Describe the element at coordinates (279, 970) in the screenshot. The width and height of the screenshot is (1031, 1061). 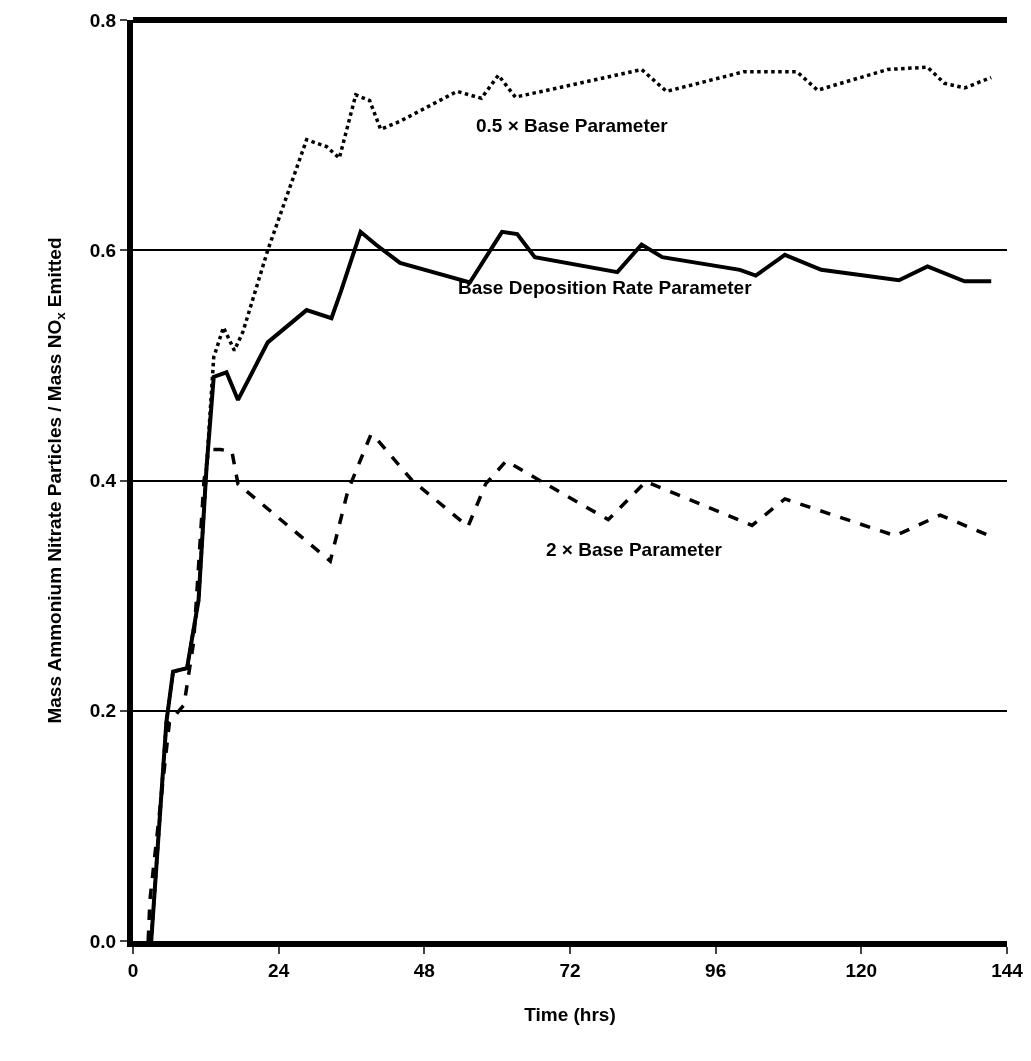
I see `x-tick-label: 24` at that location.